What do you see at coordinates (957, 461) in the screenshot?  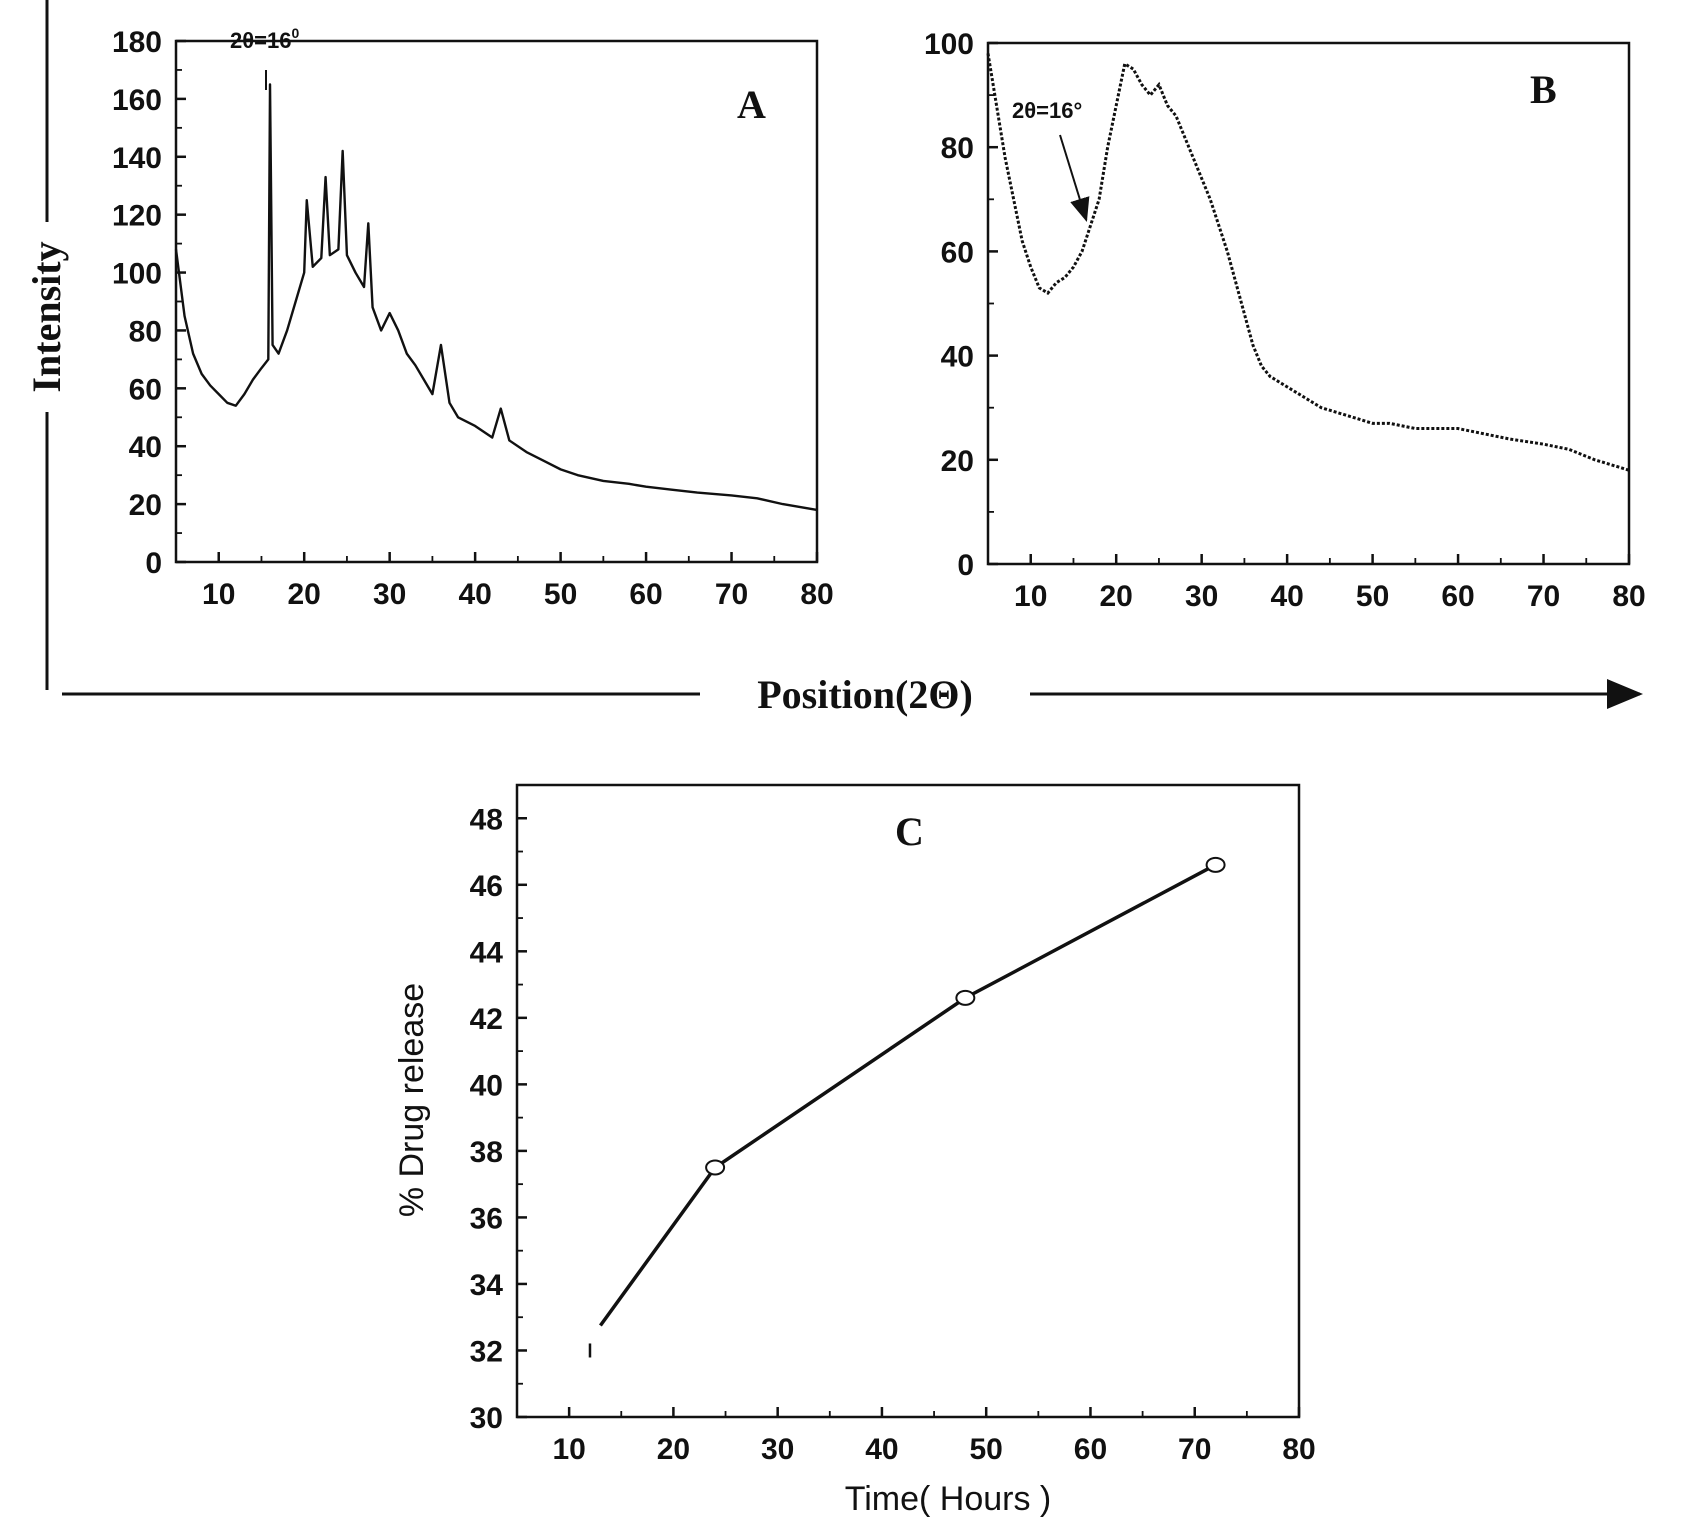 I see `panel-b-y-tick-label: 20` at bounding box center [957, 461].